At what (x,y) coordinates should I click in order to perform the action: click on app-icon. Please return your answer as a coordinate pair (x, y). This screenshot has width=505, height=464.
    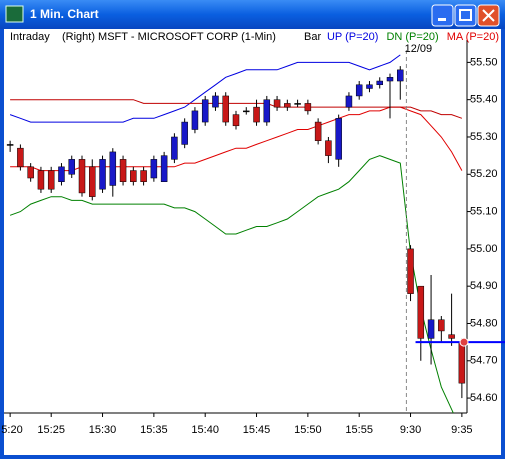
    Looking at the image, I should click on (14, 14).